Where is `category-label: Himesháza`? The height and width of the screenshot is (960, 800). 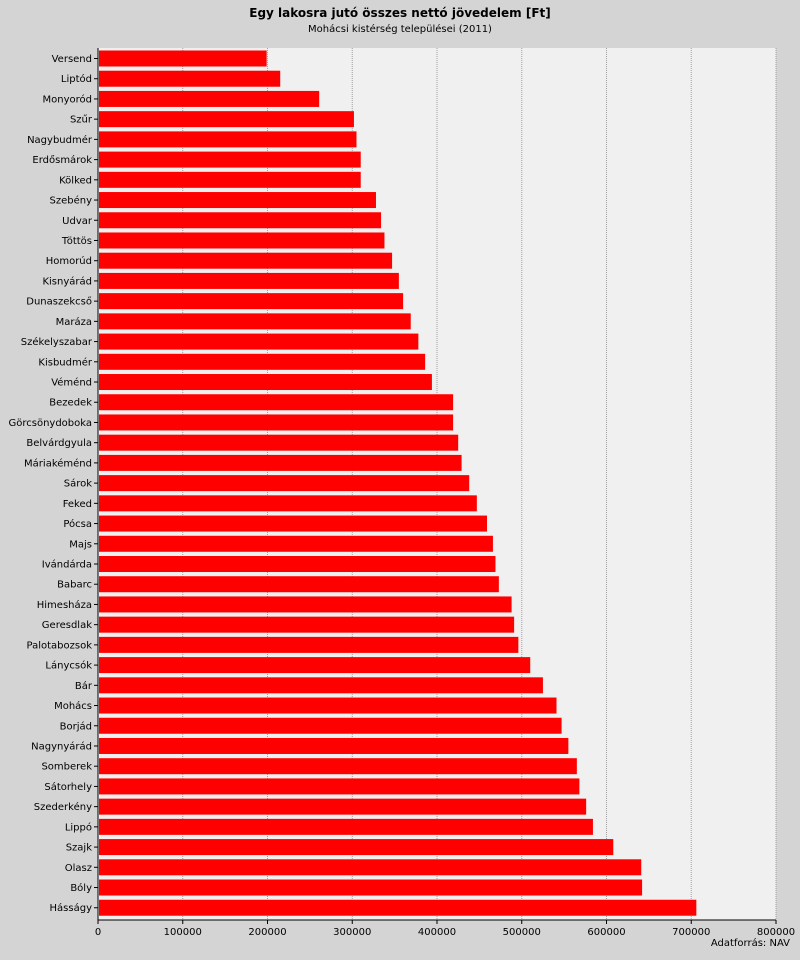
category-label: Himesháza is located at coordinates (64, 605).